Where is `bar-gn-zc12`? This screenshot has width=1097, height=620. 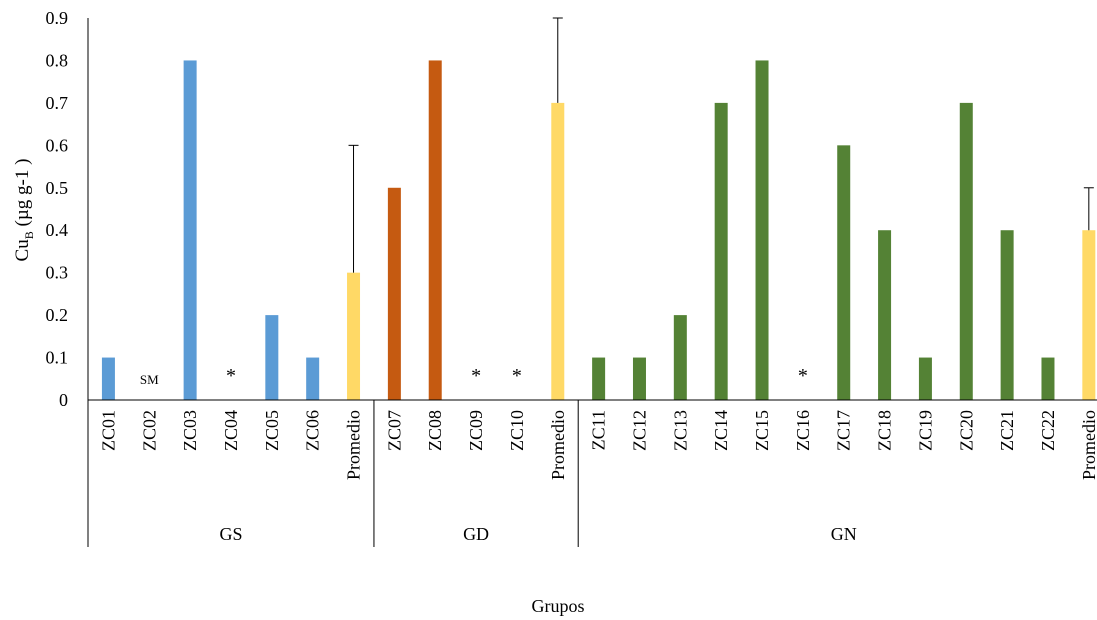 bar-gn-zc12 is located at coordinates (639, 378).